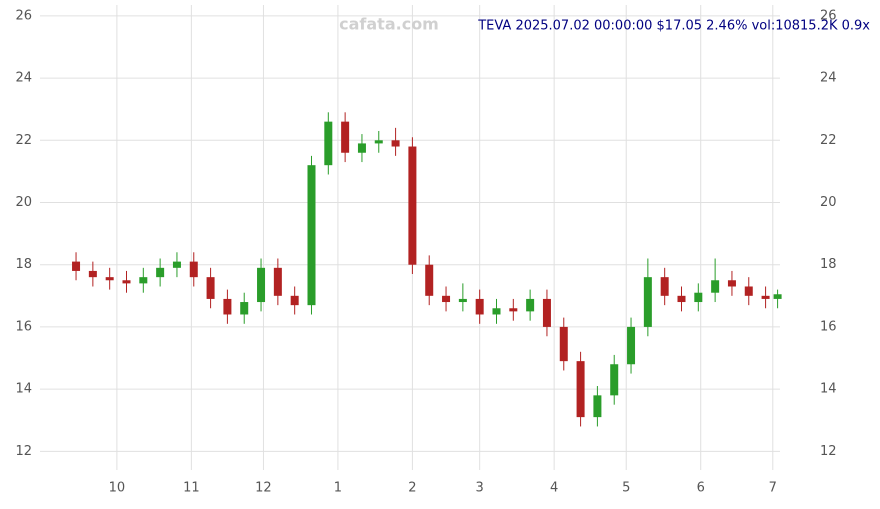 The image size is (880, 509). What do you see at coordinates (828, 15) in the screenshot?
I see `y-tick-label-right: 26` at bounding box center [828, 15].